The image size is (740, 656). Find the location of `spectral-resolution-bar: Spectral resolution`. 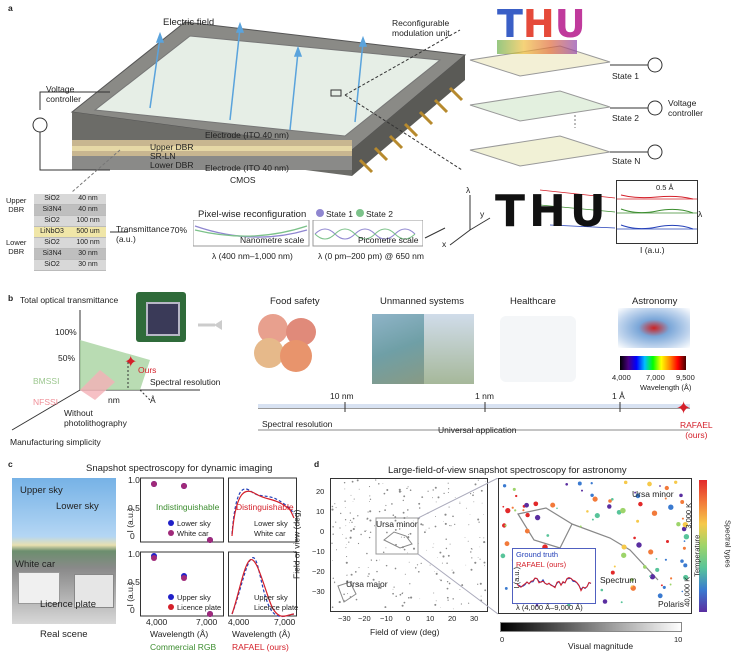

spectral-resolution-bar: Spectral resolution is located at coordinates (297, 424).